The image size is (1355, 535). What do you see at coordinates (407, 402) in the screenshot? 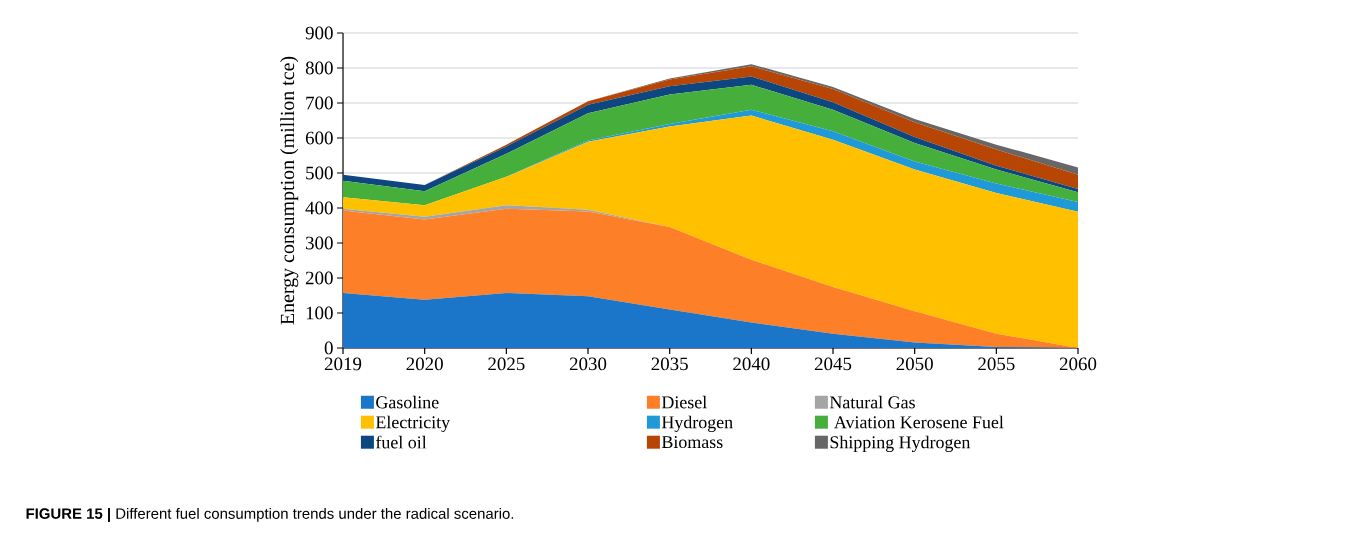
I see `legend-label: Gasoline` at bounding box center [407, 402].